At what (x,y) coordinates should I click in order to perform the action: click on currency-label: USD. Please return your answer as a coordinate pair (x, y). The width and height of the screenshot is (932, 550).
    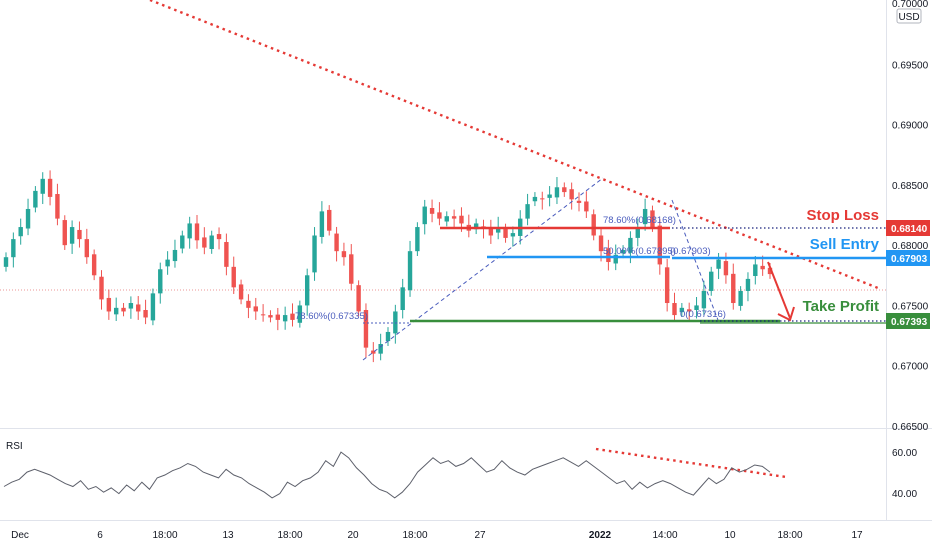
    Looking at the image, I should click on (908, 17).